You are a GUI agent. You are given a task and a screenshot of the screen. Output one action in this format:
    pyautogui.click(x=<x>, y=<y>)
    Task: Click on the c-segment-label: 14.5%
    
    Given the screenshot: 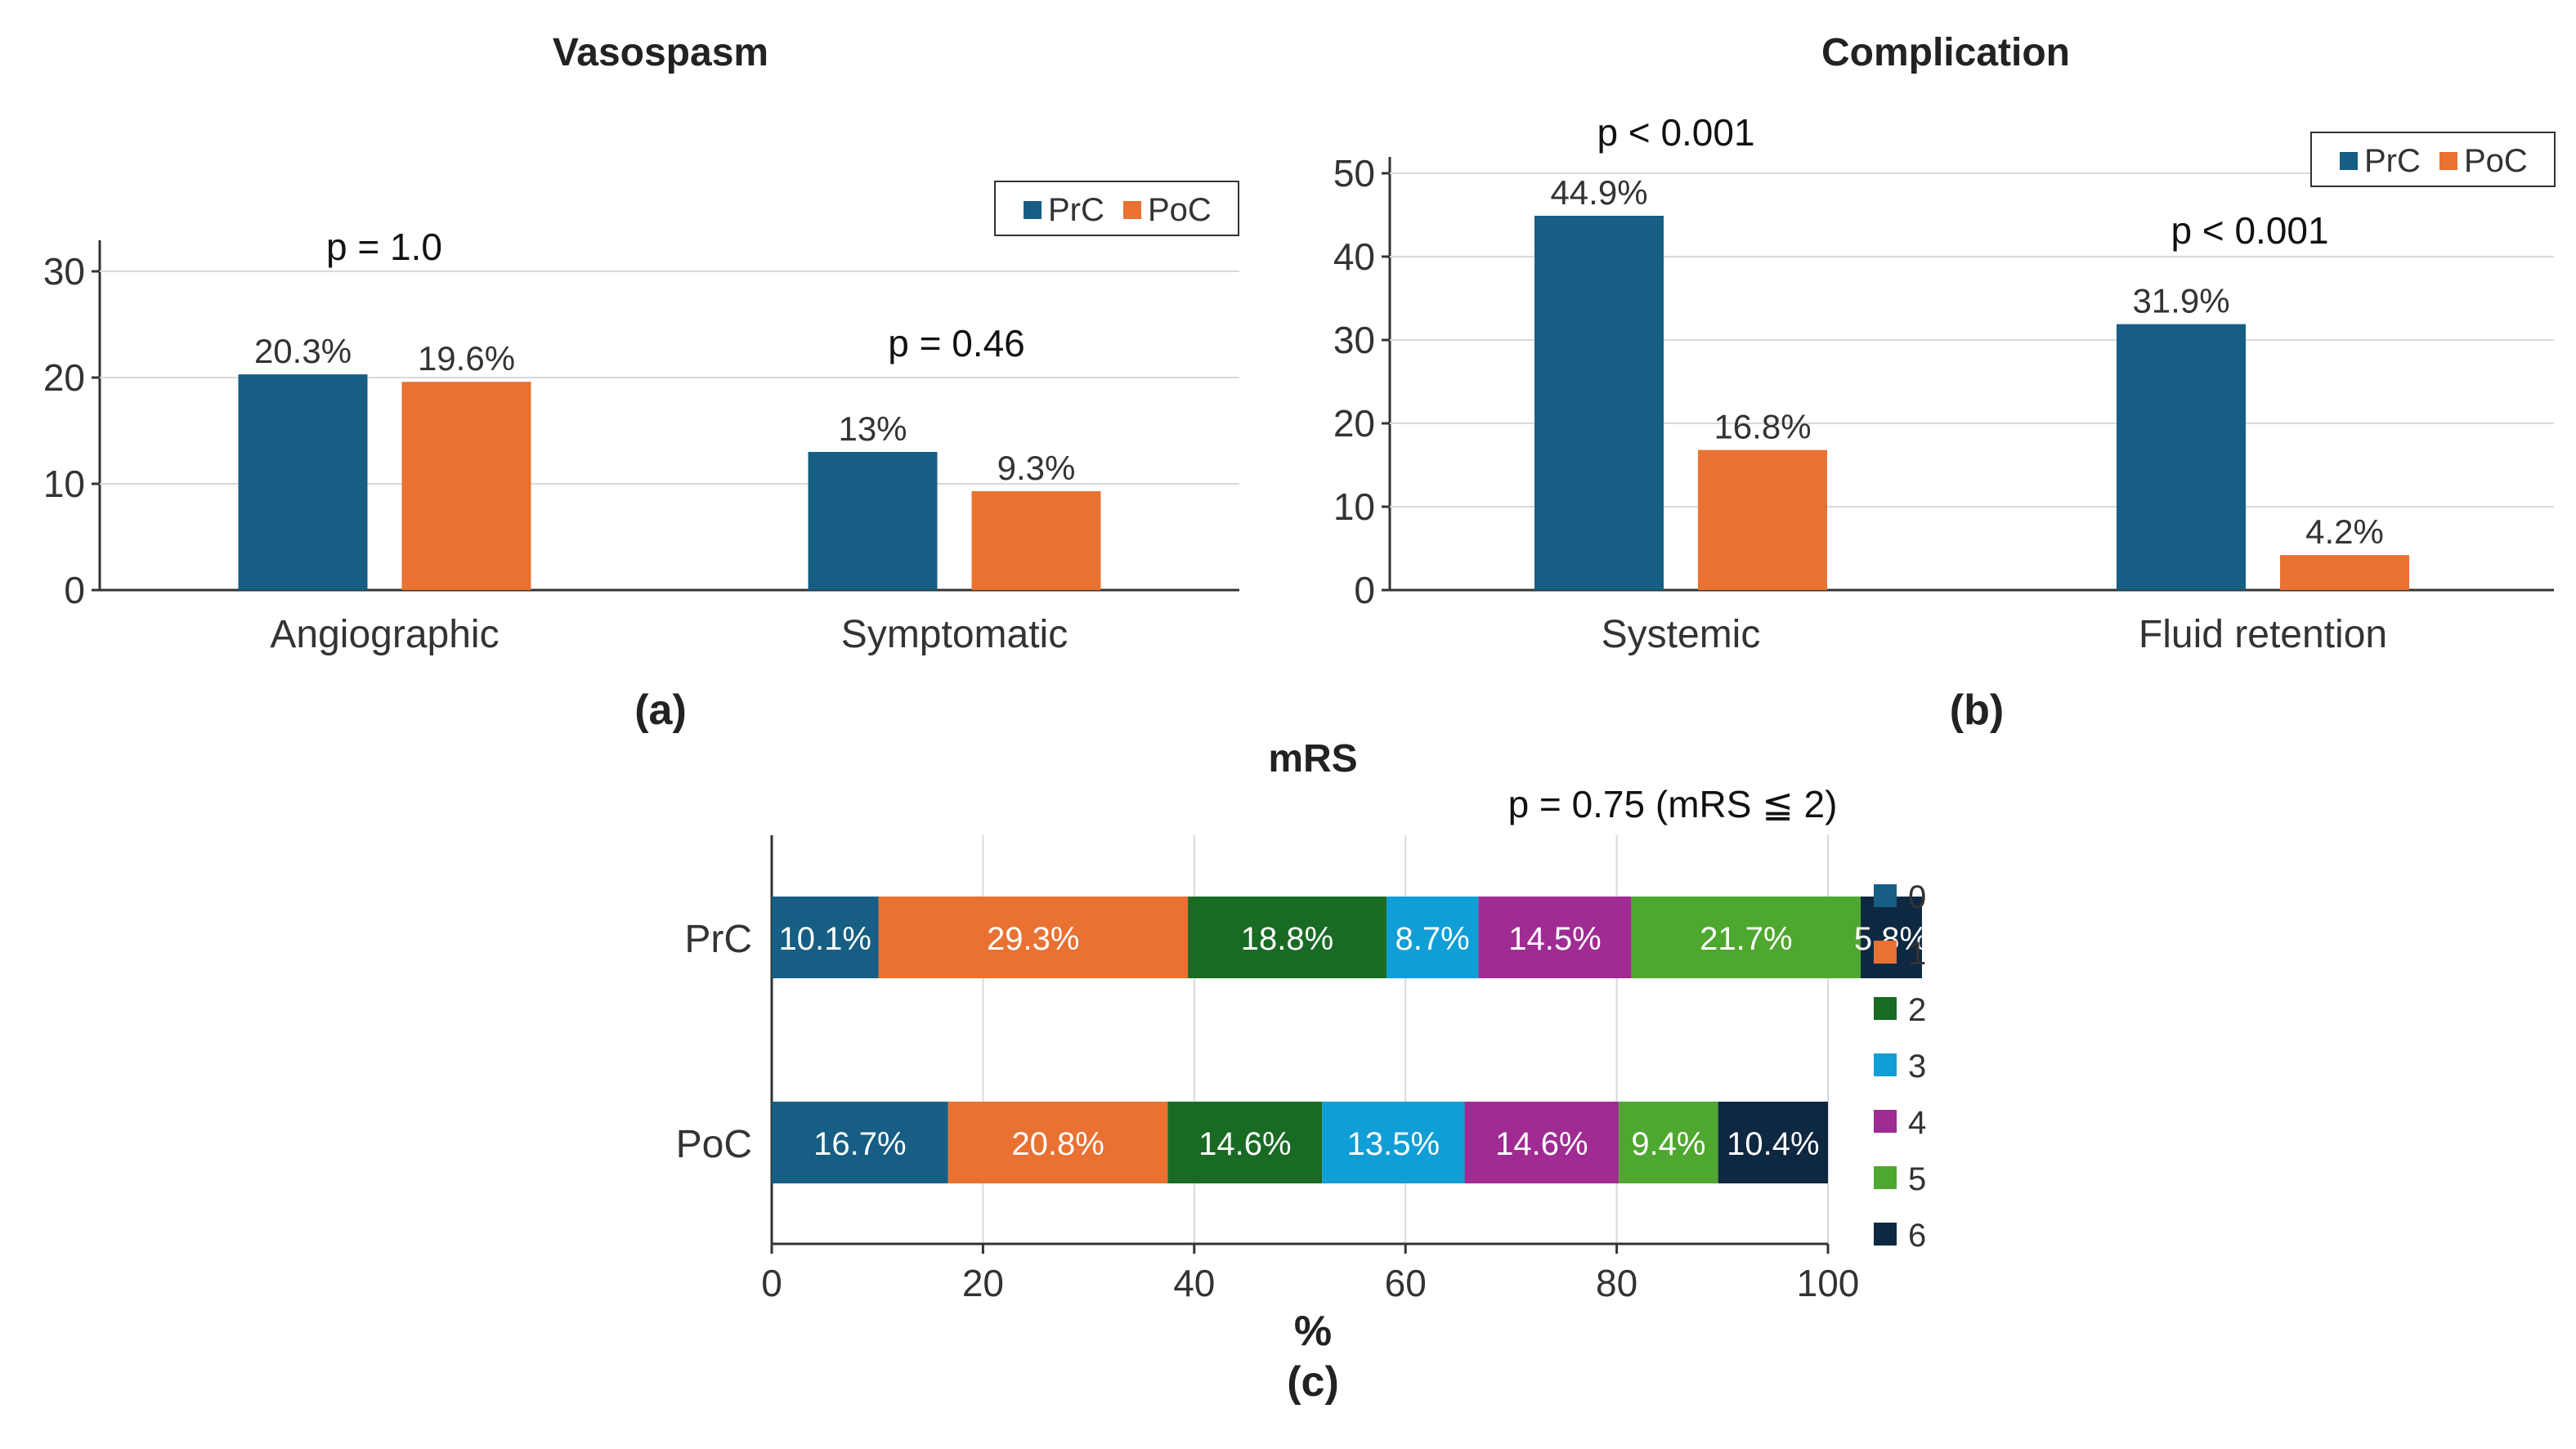 What is the action you would take?
    pyautogui.click(x=1555, y=939)
    